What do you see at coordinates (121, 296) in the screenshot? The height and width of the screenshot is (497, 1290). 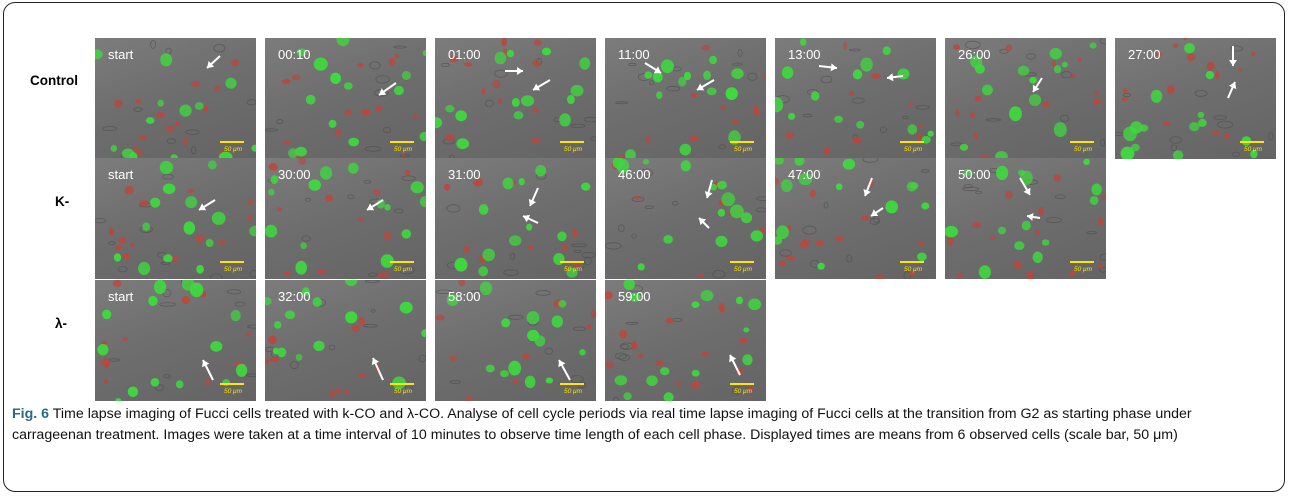 I see `time-stamp: start` at bounding box center [121, 296].